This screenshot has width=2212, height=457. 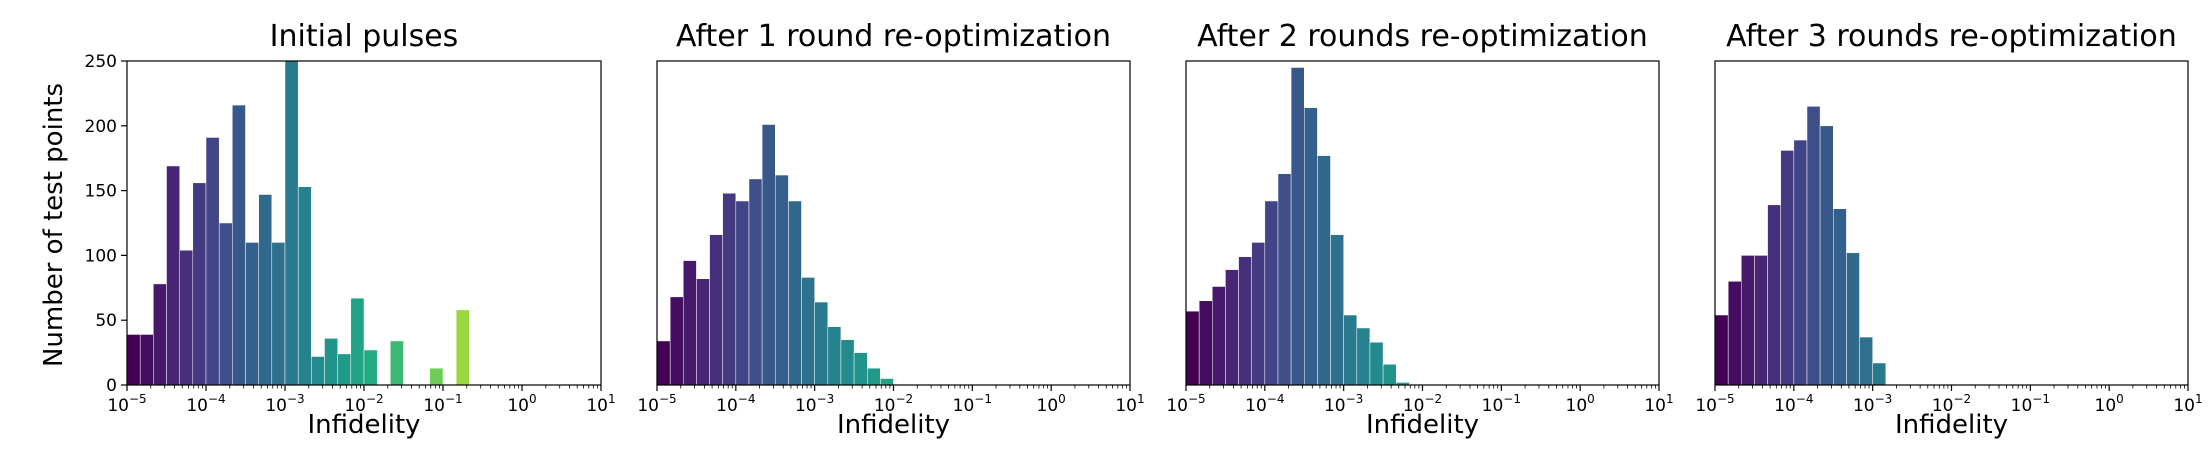 What do you see at coordinates (54, 225) in the screenshot?
I see `y-axis-label: Number of test points` at bounding box center [54, 225].